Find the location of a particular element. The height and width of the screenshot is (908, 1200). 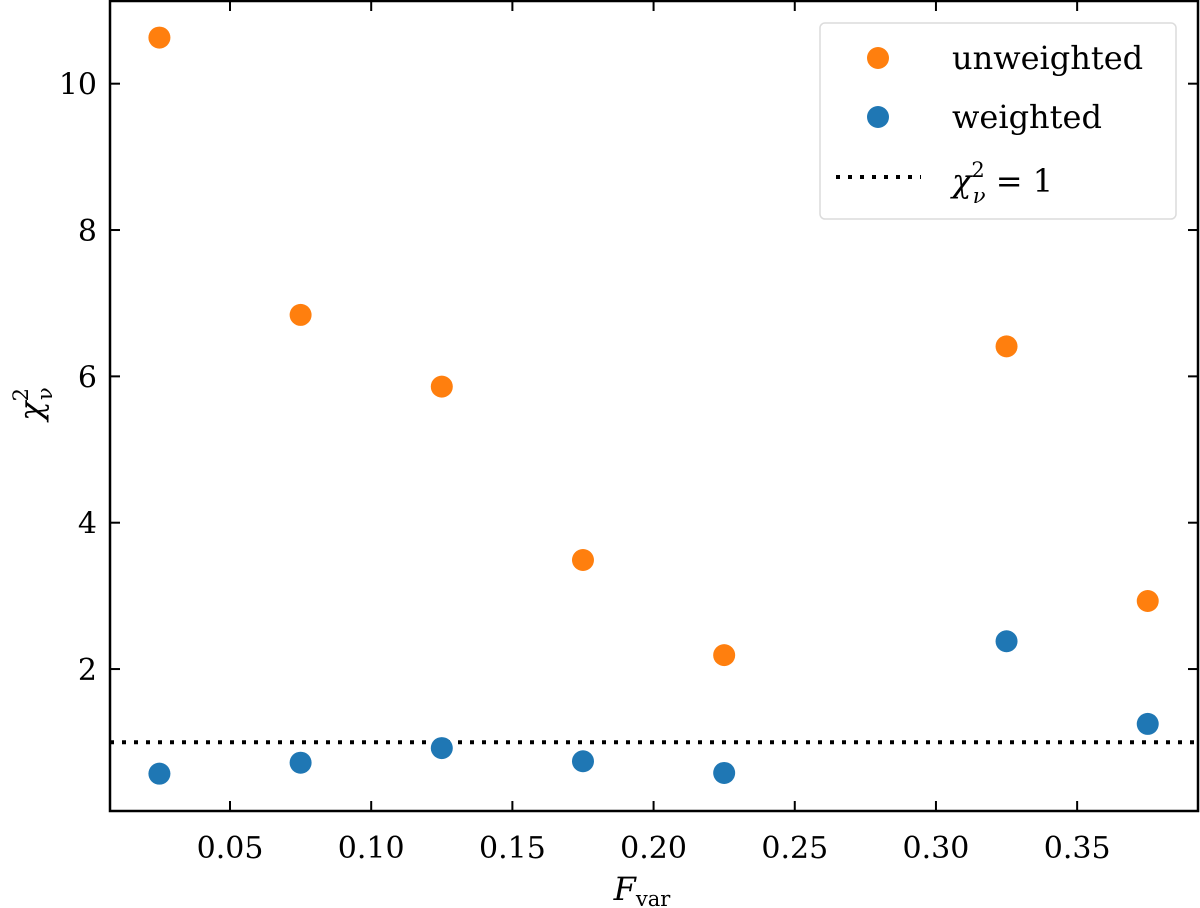

x-tick-label: 0.05 is located at coordinates (230, 848).